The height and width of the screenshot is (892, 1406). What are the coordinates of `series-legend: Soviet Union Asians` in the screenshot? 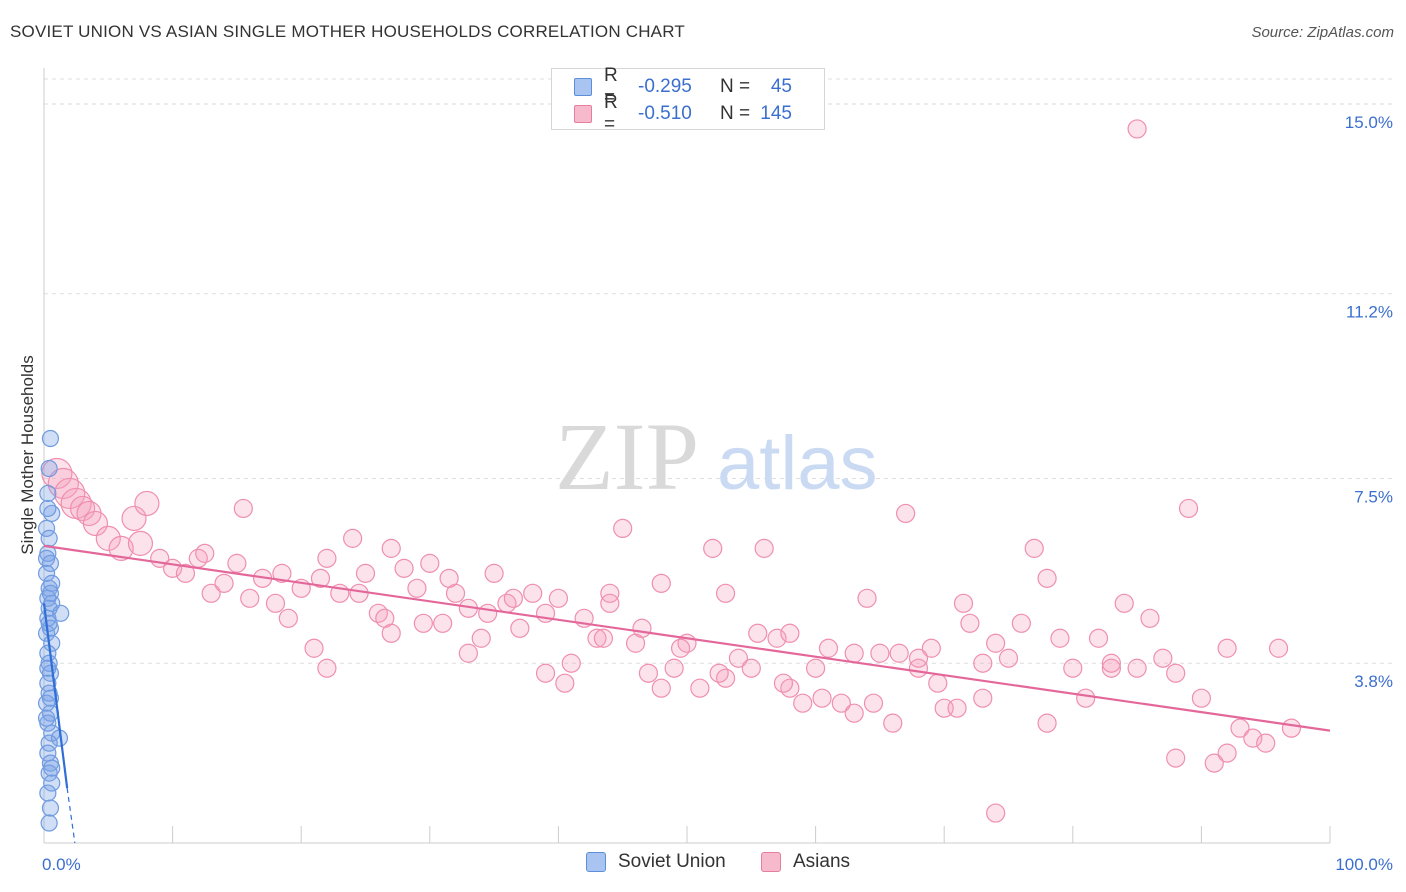 It's located at (703, 864).